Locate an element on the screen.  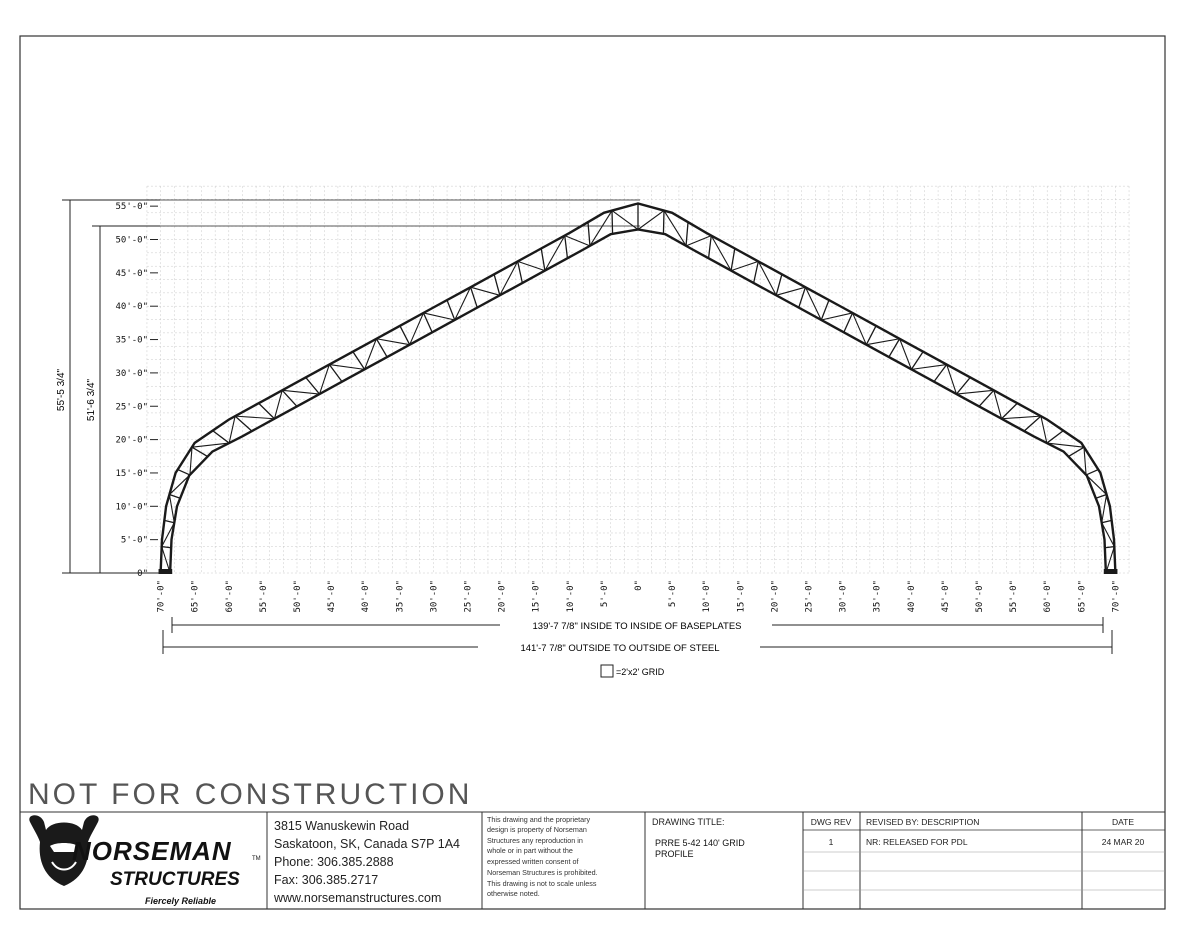
notice-line: whole or in part without the is located at coordinates (529, 850).